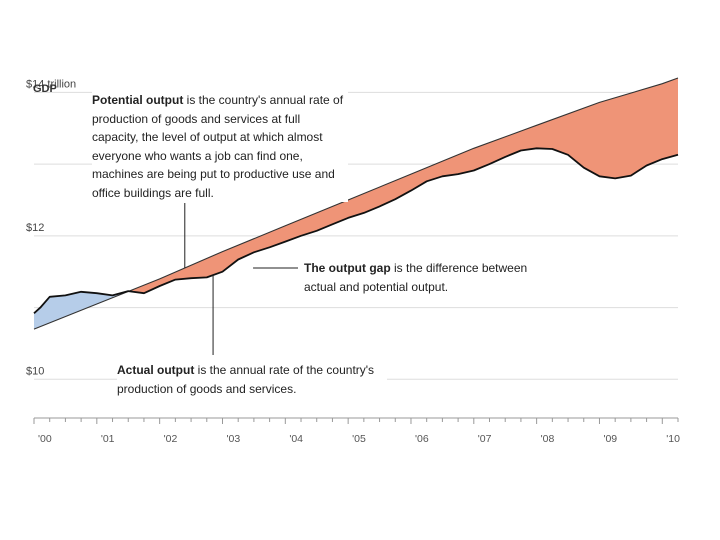 The height and width of the screenshot is (540, 720). I want to click on y-tick-label: $10, so click(35, 371).